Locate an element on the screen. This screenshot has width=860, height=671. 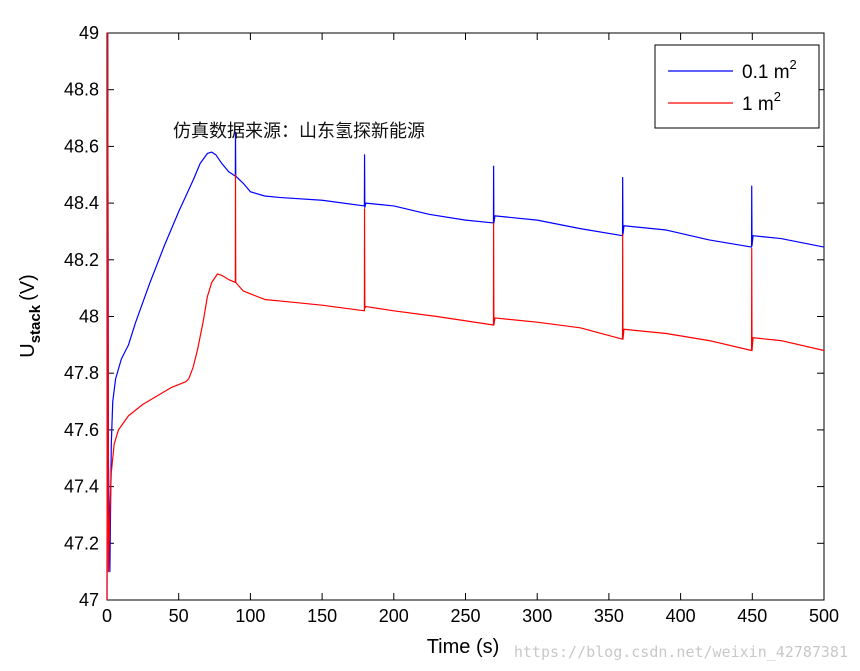
x-axis-title: Time (s) is located at coordinates (463, 647).